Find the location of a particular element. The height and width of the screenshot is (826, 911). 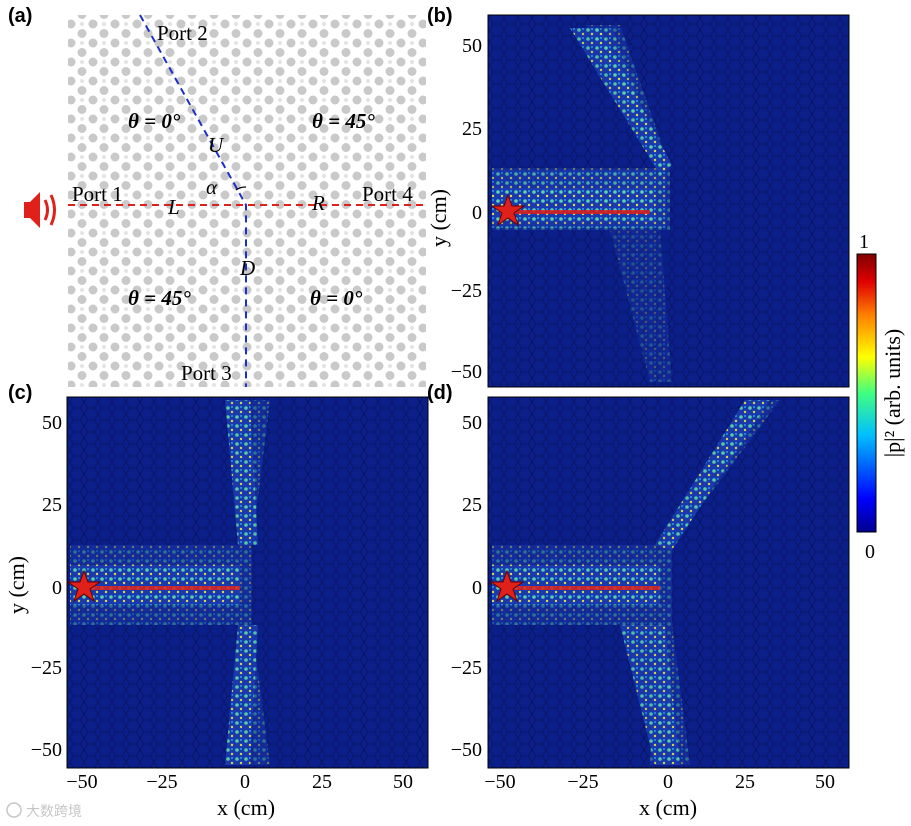

panel-label-b: (b) is located at coordinates (440, 16).